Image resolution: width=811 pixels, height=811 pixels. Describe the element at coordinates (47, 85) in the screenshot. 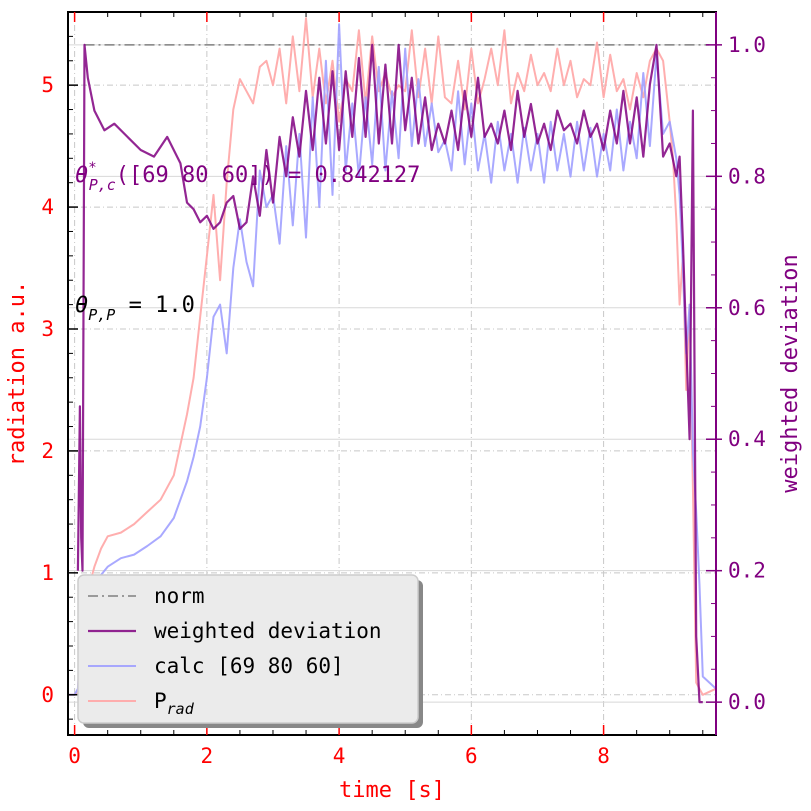

I see `y-tick-label-left: 5` at that location.